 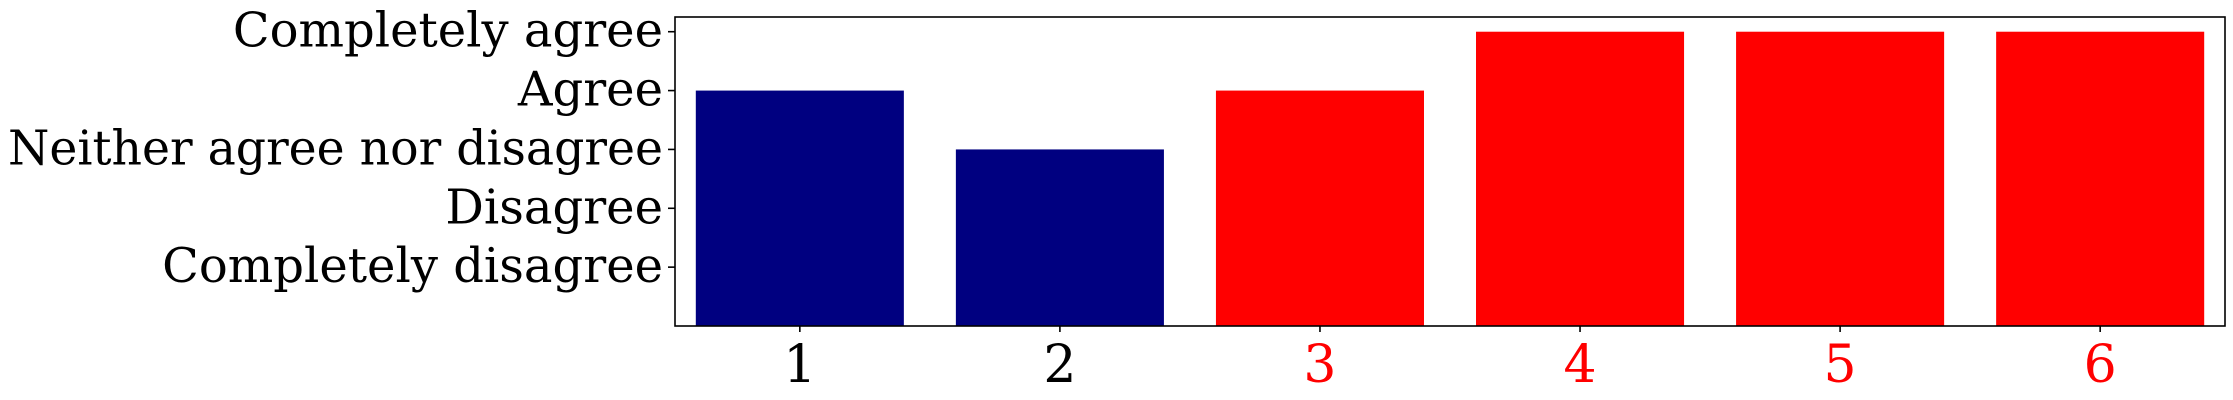 I want to click on y-tick-label-1: Completely disagree, so click(x=412, y=266).